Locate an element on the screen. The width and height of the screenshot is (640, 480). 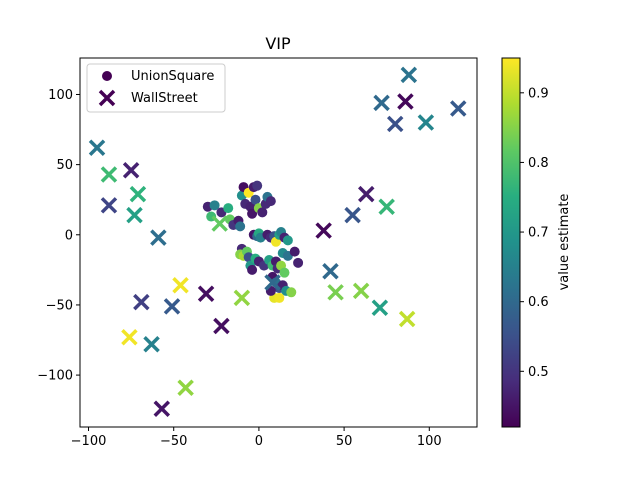
y-tick-label: 100 is located at coordinates (60, 95).